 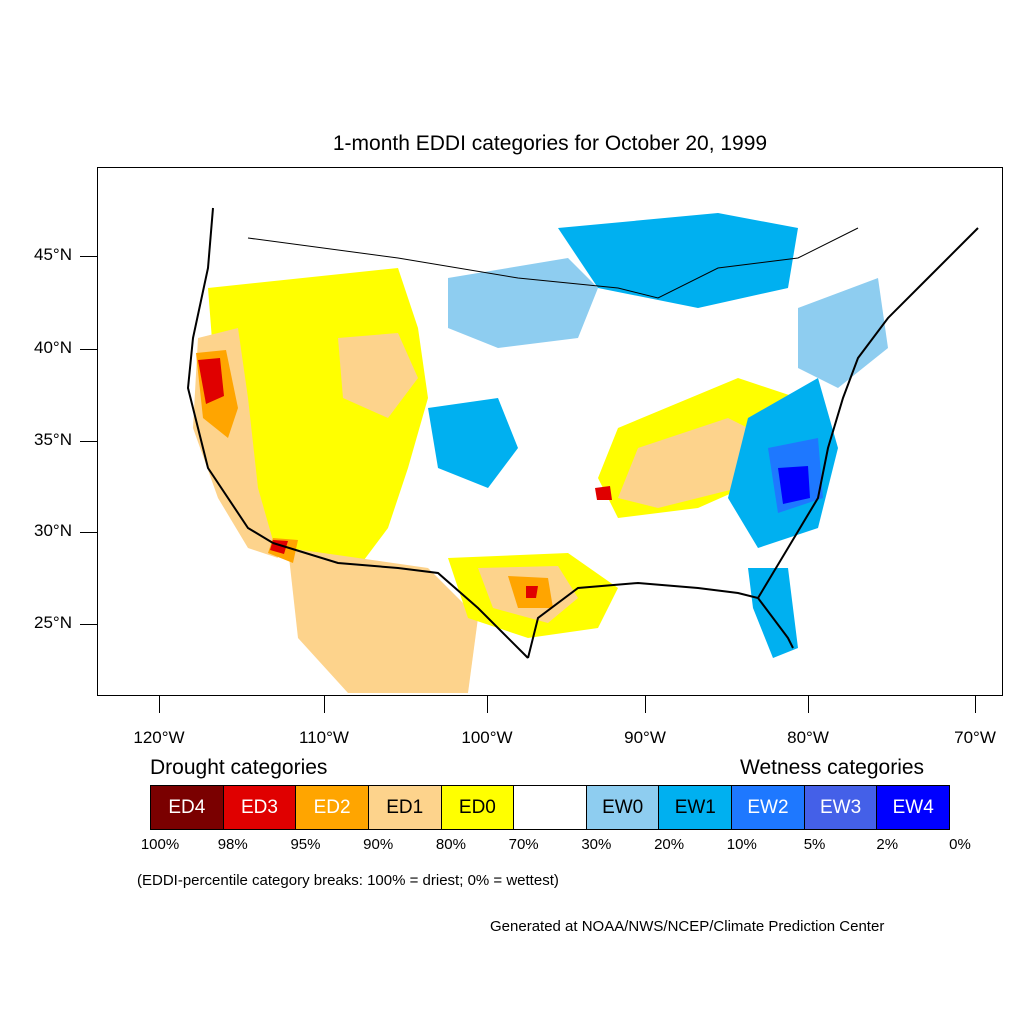 What do you see at coordinates (669, 844) in the screenshot?
I see `percentile-label: 20%` at bounding box center [669, 844].